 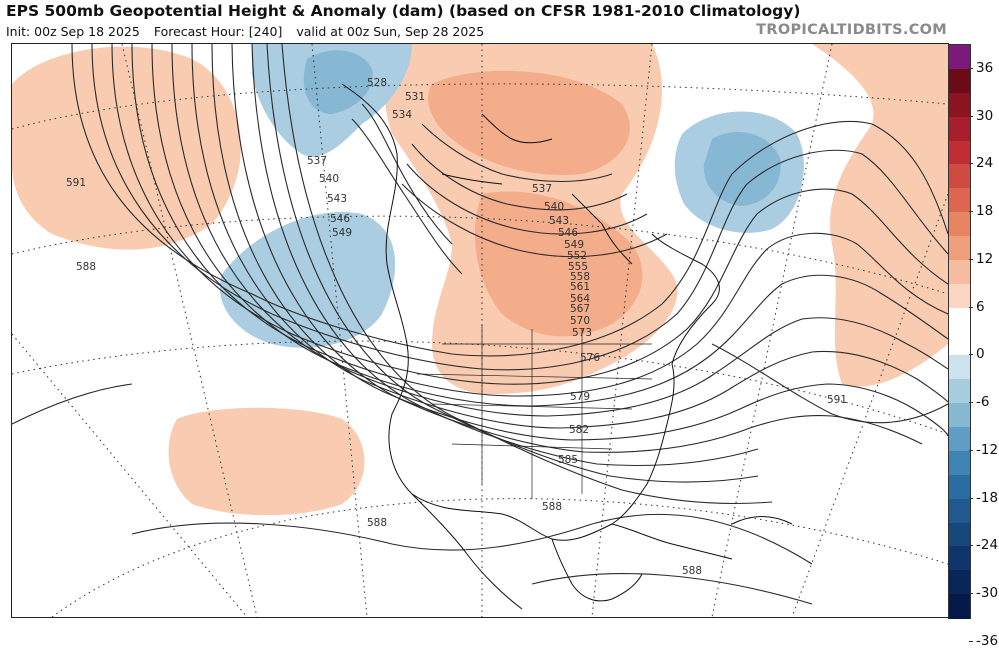 What do you see at coordinates (692, 571) in the screenshot?
I see `contour-label-588-caribbean: 588` at bounding box center [692, 571].